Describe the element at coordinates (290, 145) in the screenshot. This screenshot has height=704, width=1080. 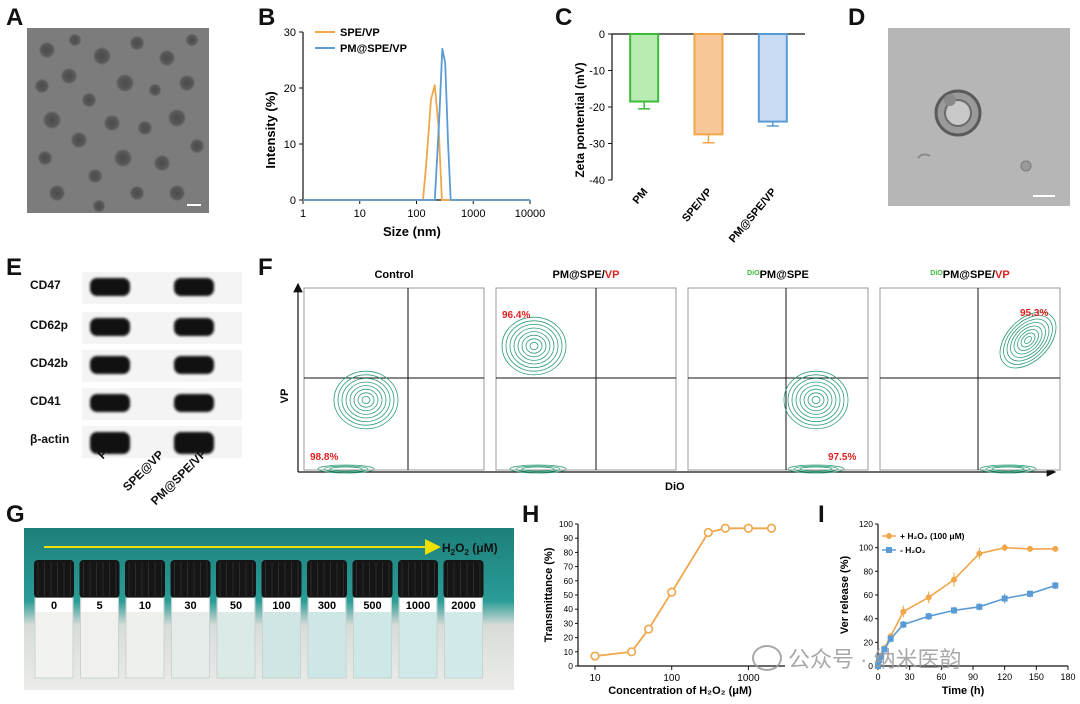
I see `dls-y-tick-label: 10` at that location.